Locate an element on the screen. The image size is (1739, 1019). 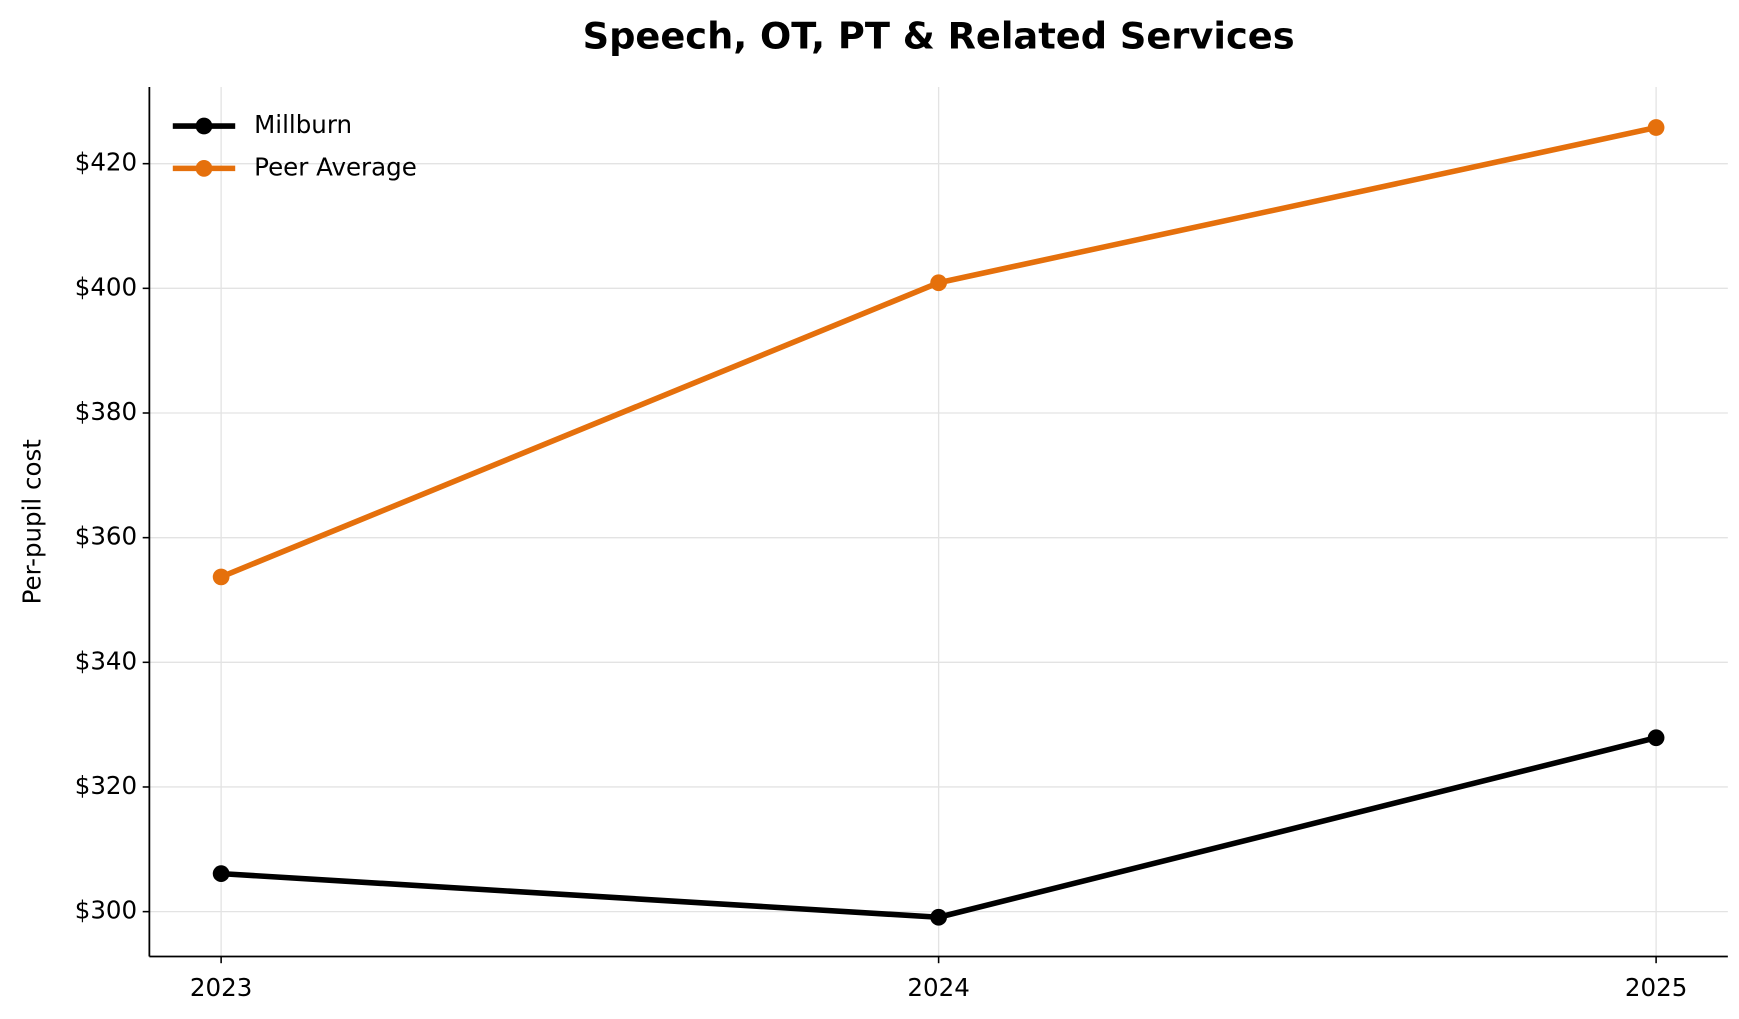
y-tick-label: $360 is located at coordinates (106, 536).